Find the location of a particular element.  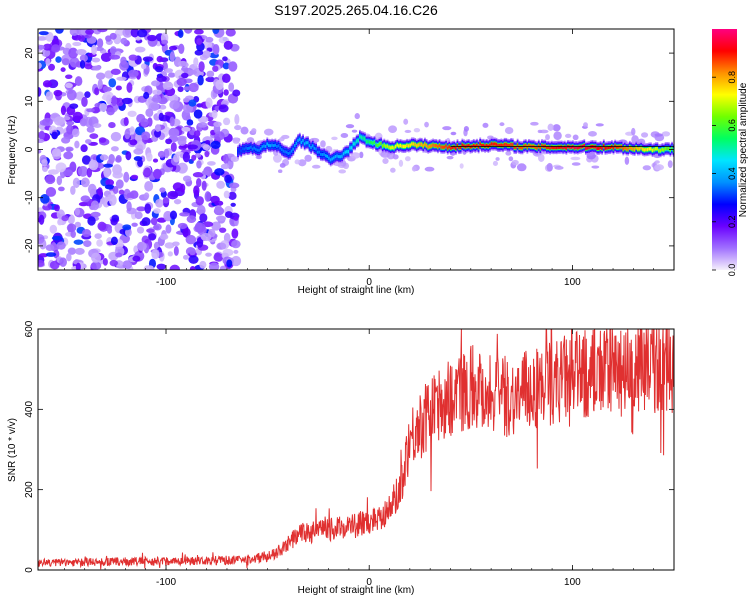

colorbar-tick-label: 0.4 is located at coordinates (732, 173).